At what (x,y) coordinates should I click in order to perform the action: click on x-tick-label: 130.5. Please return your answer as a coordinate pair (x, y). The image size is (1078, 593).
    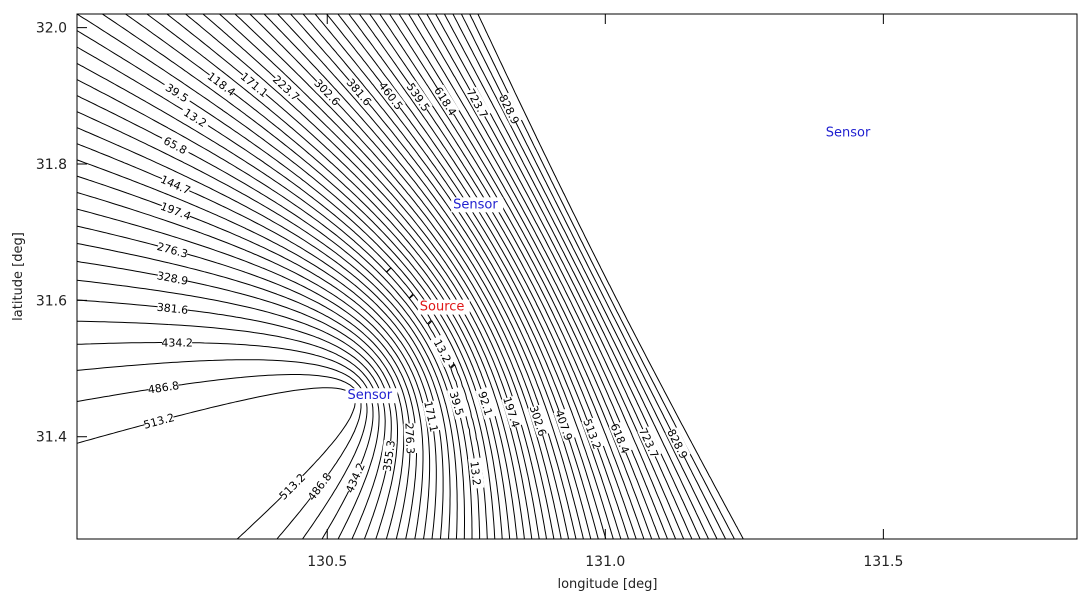
    Looking at the image, I should click on (327, 562).